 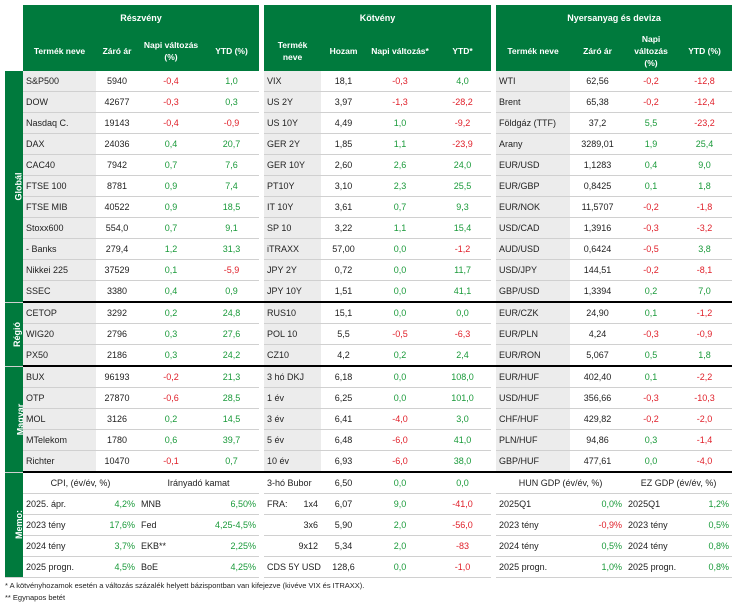 I want to click on corner-cell, so click(x=14, y=18).